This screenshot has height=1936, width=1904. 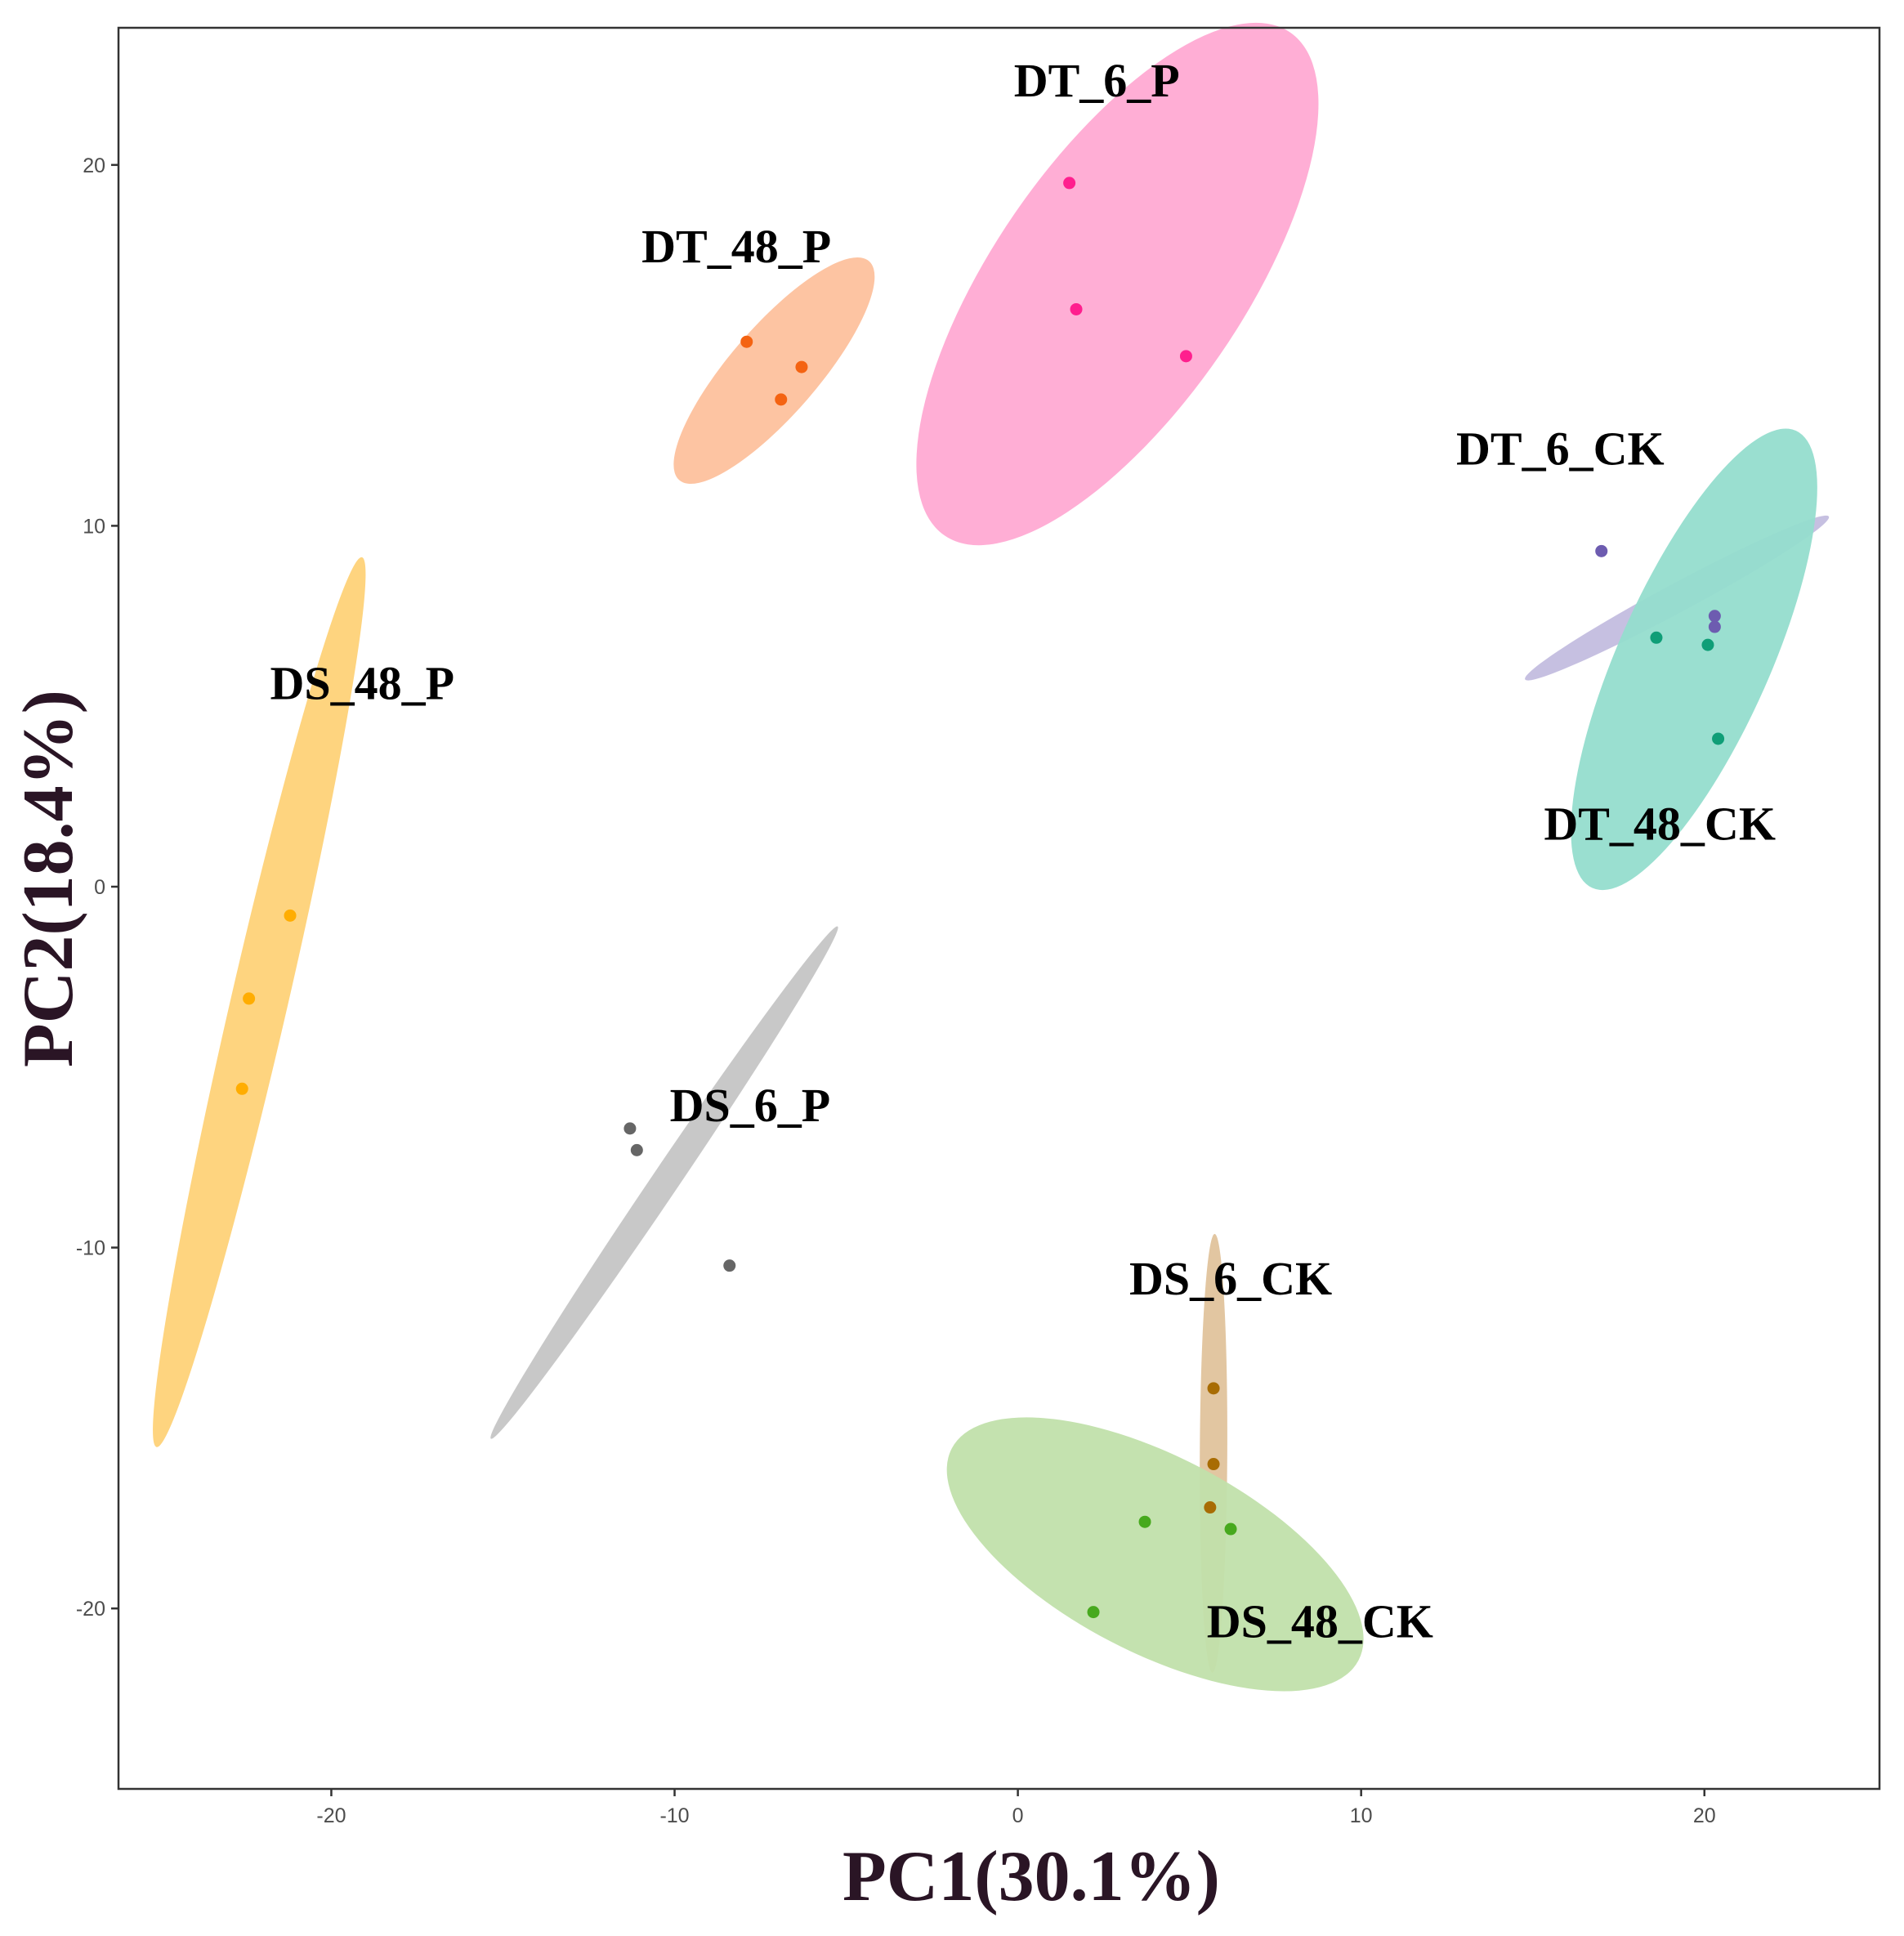 I want to click on x-tick-label: 10, so click(x=1361, y=1815).